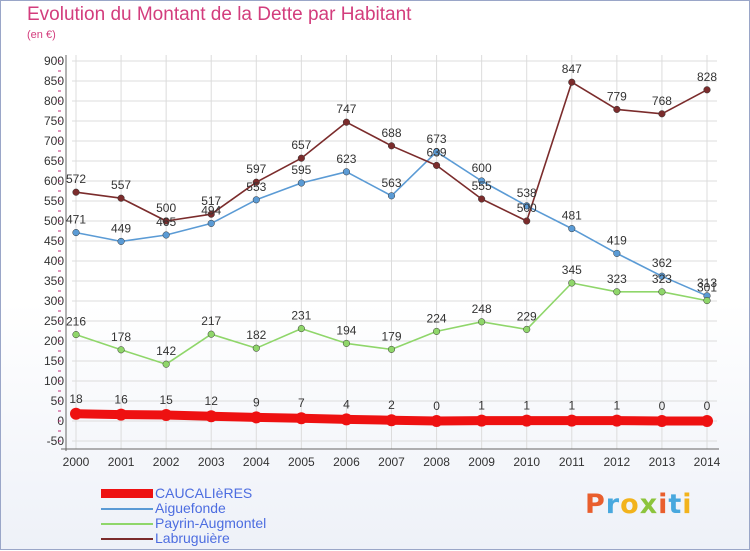 This screenshot has width=750, height=551. What do you see at coordinates (572, 270) in the screenshot?
I see `data-label: 345` at bounding box center [572, 270].